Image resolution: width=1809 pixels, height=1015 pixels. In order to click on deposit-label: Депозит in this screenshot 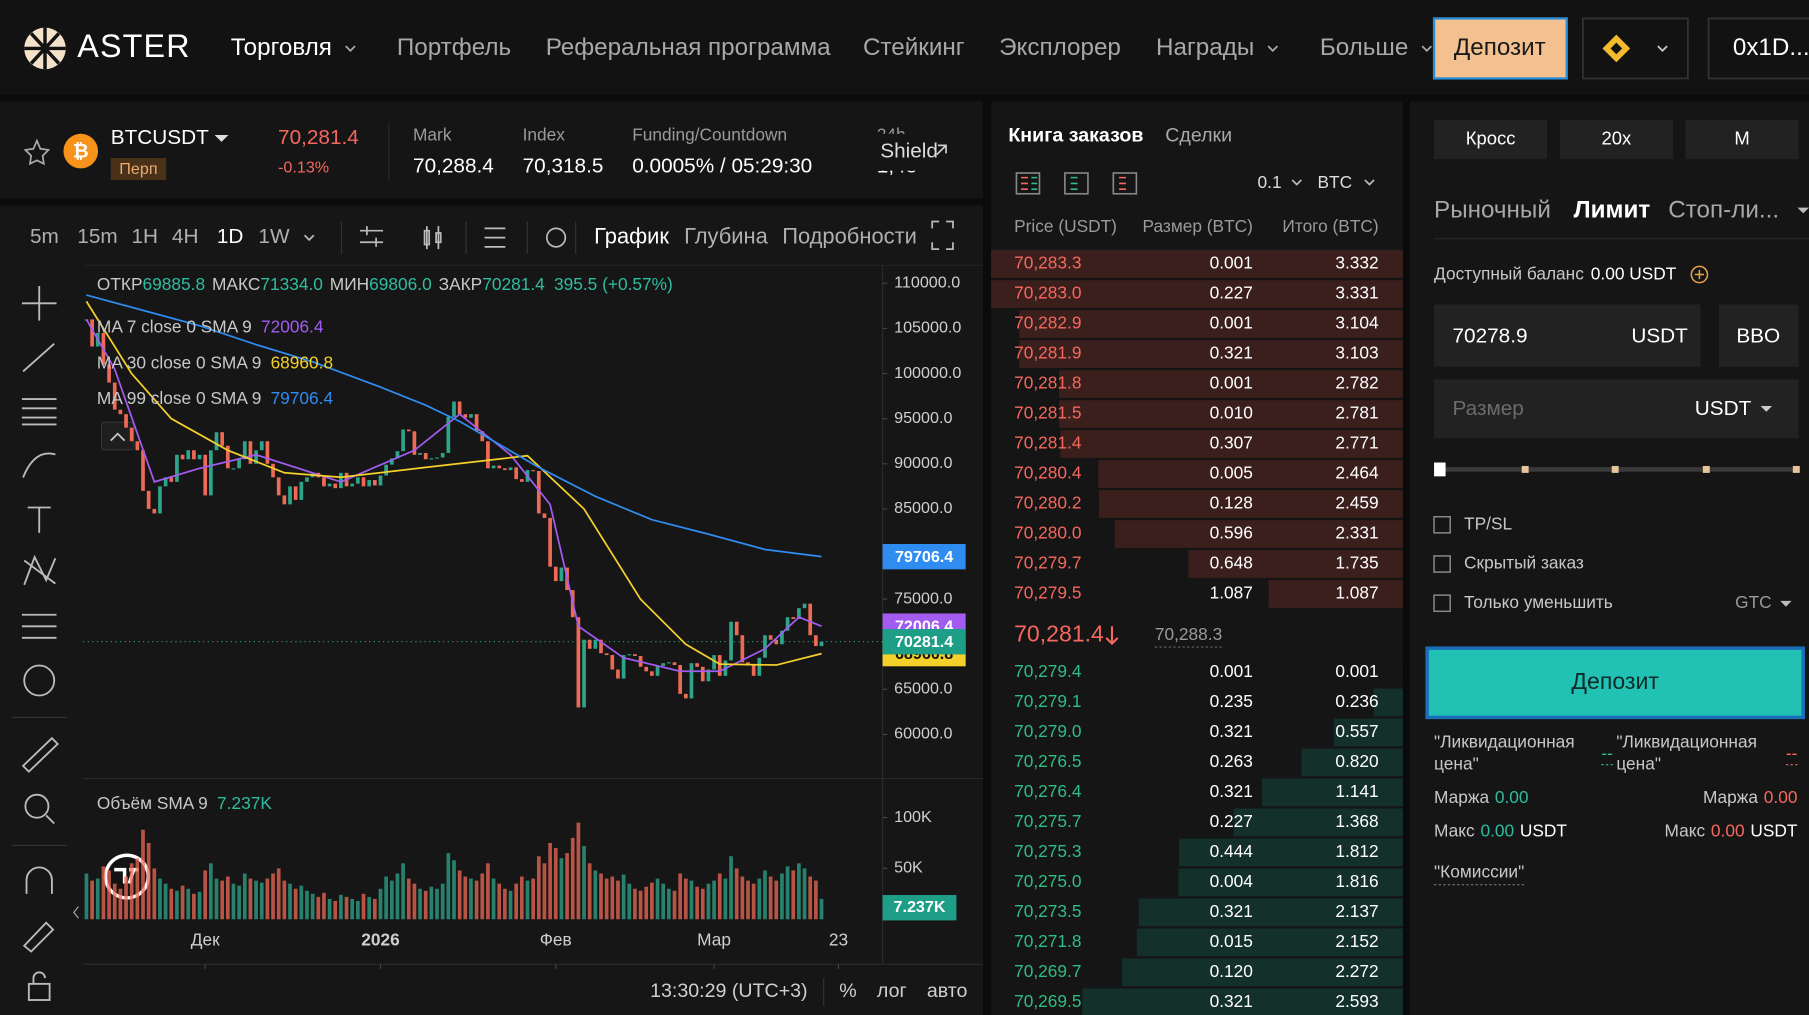, I will do `click(1615, 681)`.